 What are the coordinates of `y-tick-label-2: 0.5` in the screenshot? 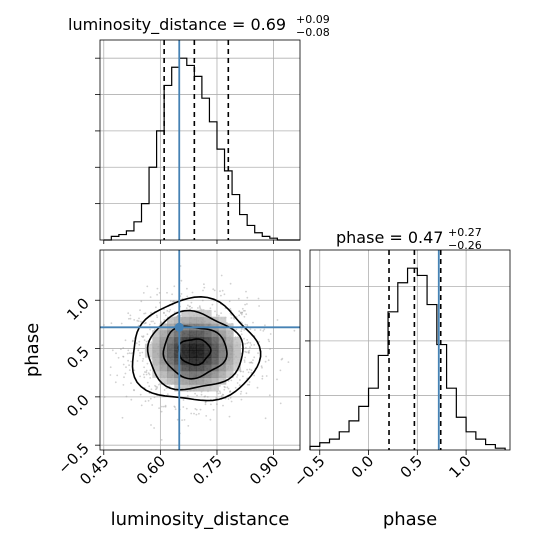 It's located at (78, 358).